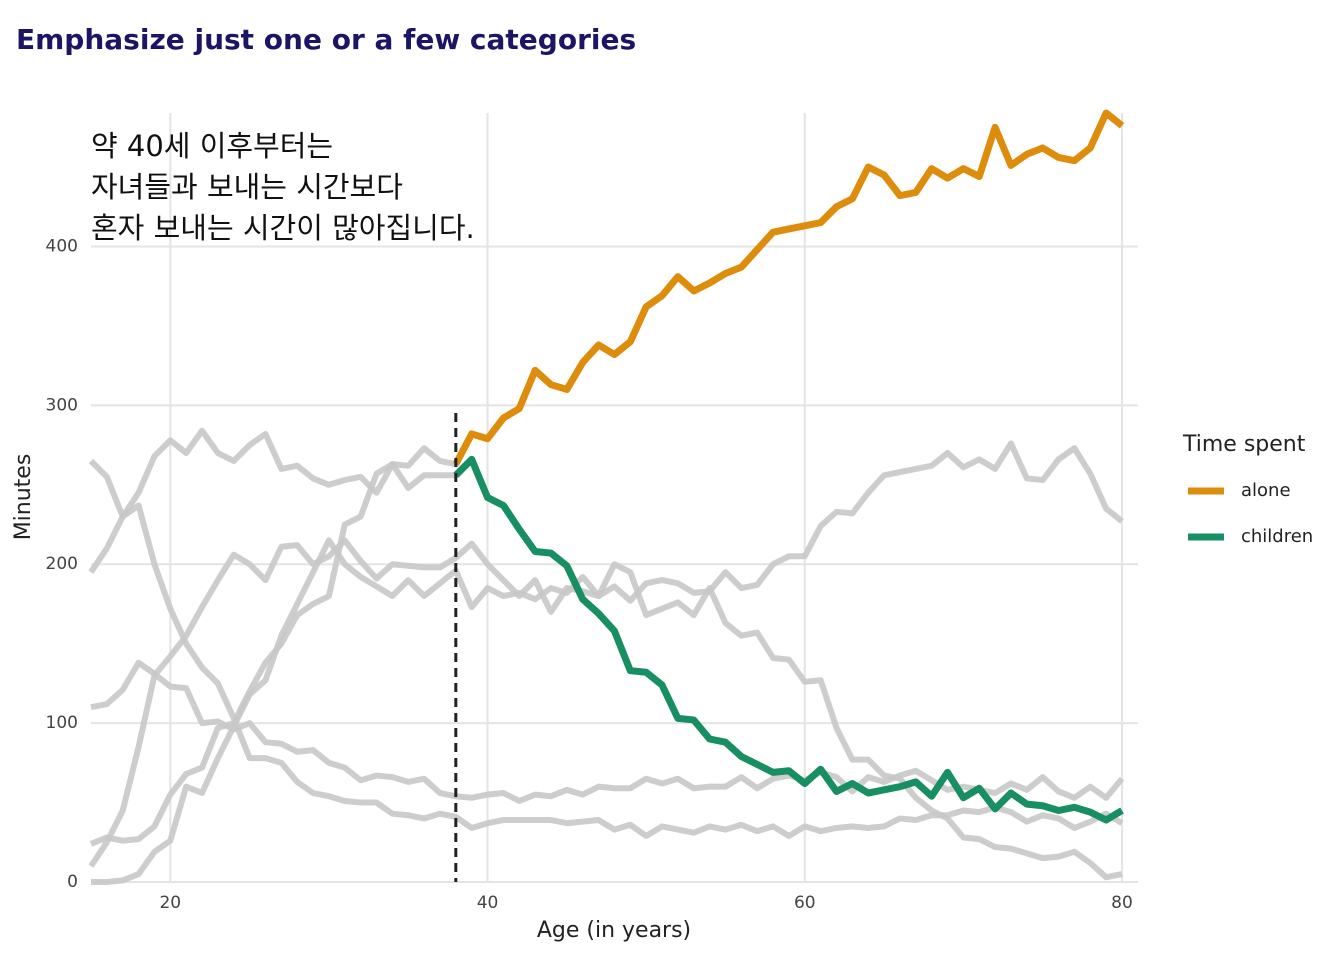 The width and height of the screenshot is (1344, 960). I want to click on context-line, so click(607, 731).